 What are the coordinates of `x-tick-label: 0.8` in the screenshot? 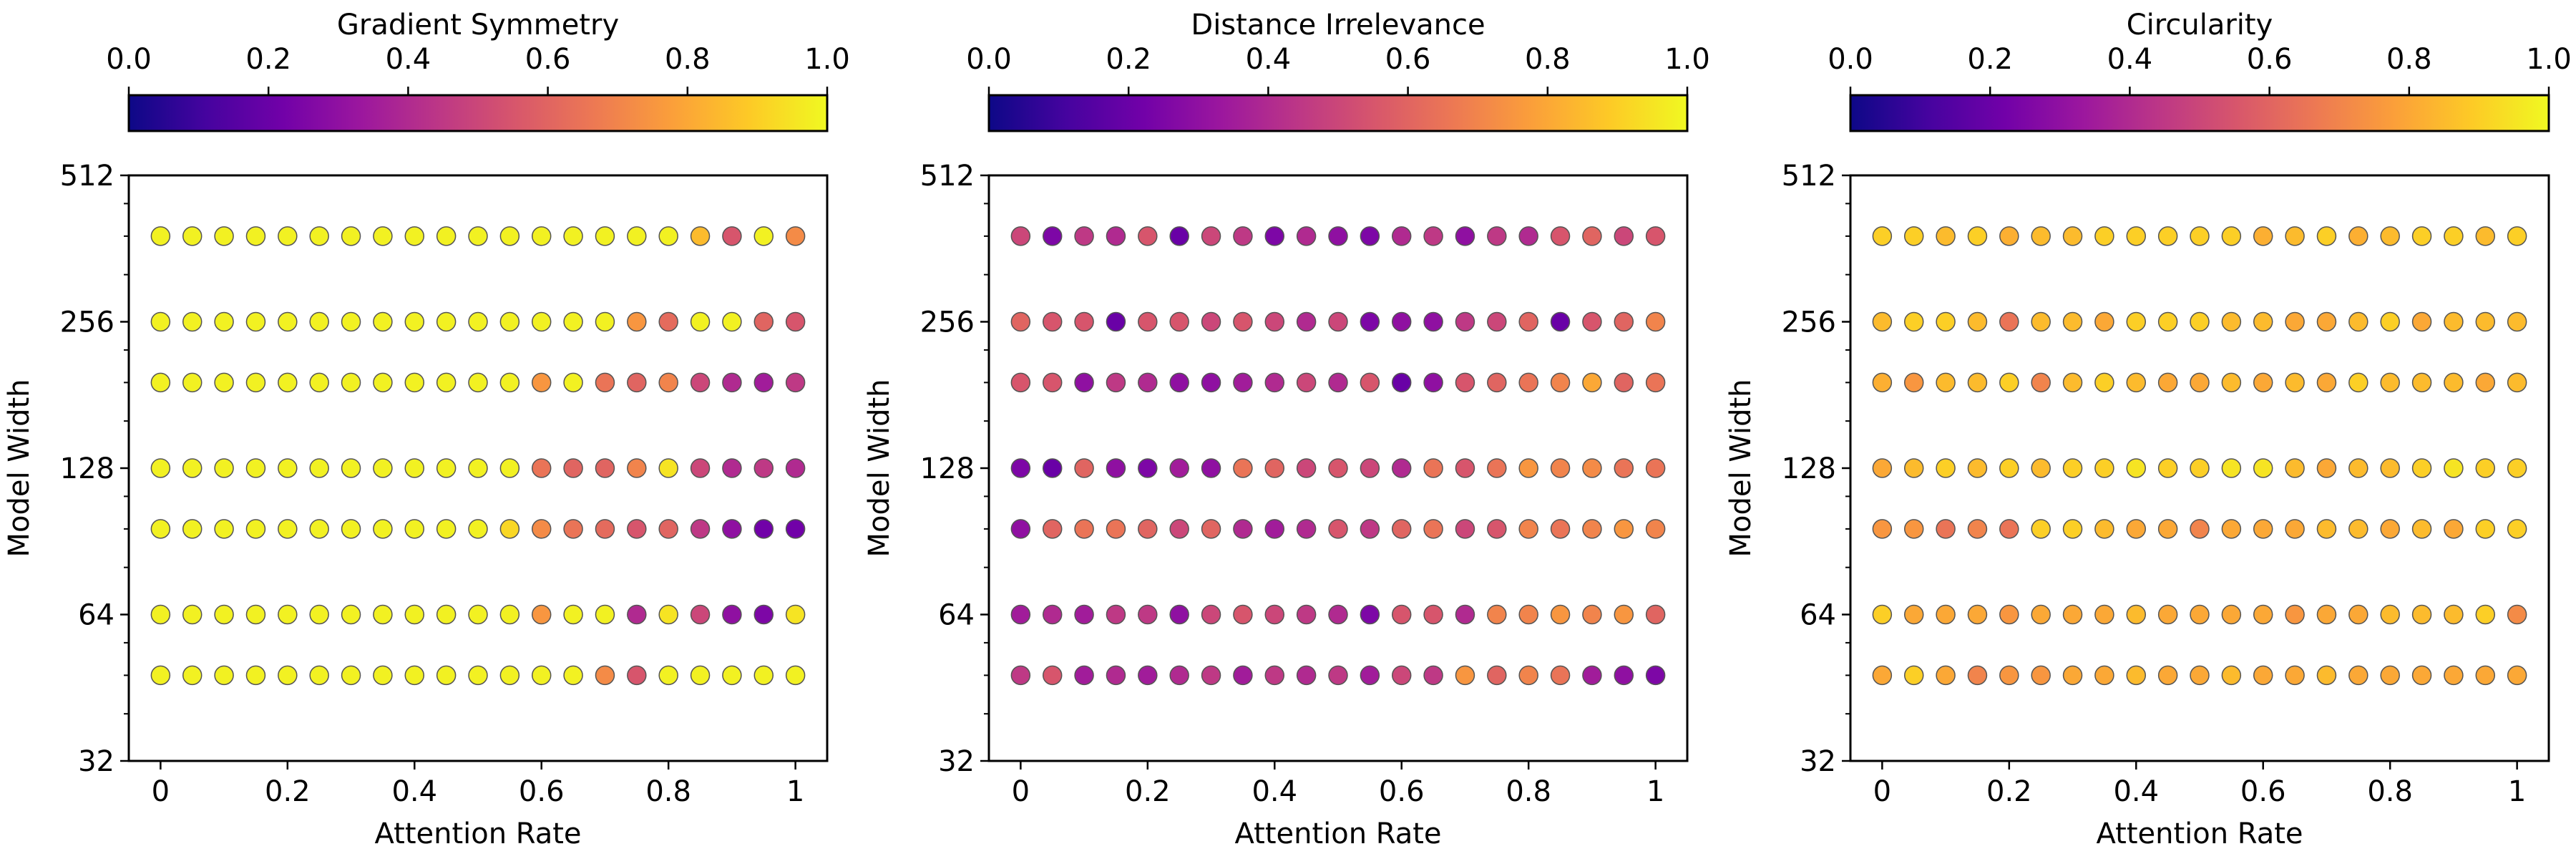 It's located at (2390, 791).